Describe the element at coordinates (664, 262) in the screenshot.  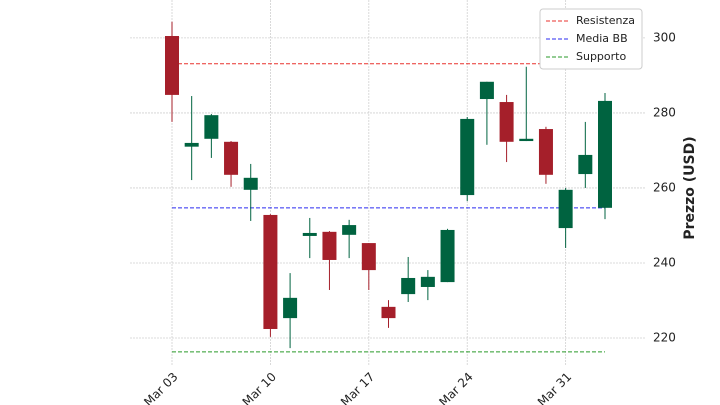
I see `y-tick-label: 240` at that location.